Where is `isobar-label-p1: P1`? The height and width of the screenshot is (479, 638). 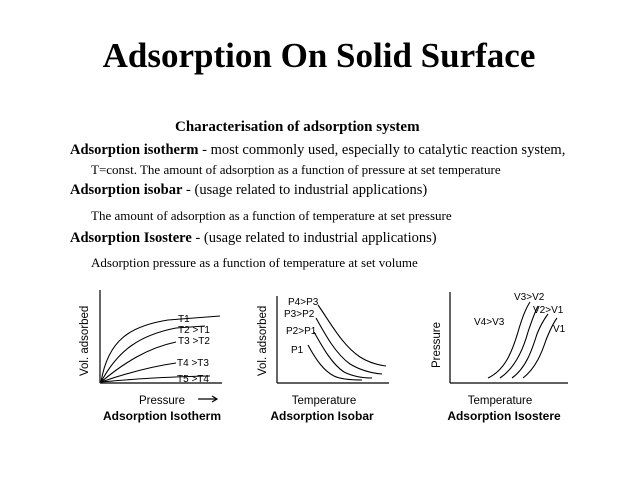 isobar-label-p1: P1 is located at coordinates (297, 350).